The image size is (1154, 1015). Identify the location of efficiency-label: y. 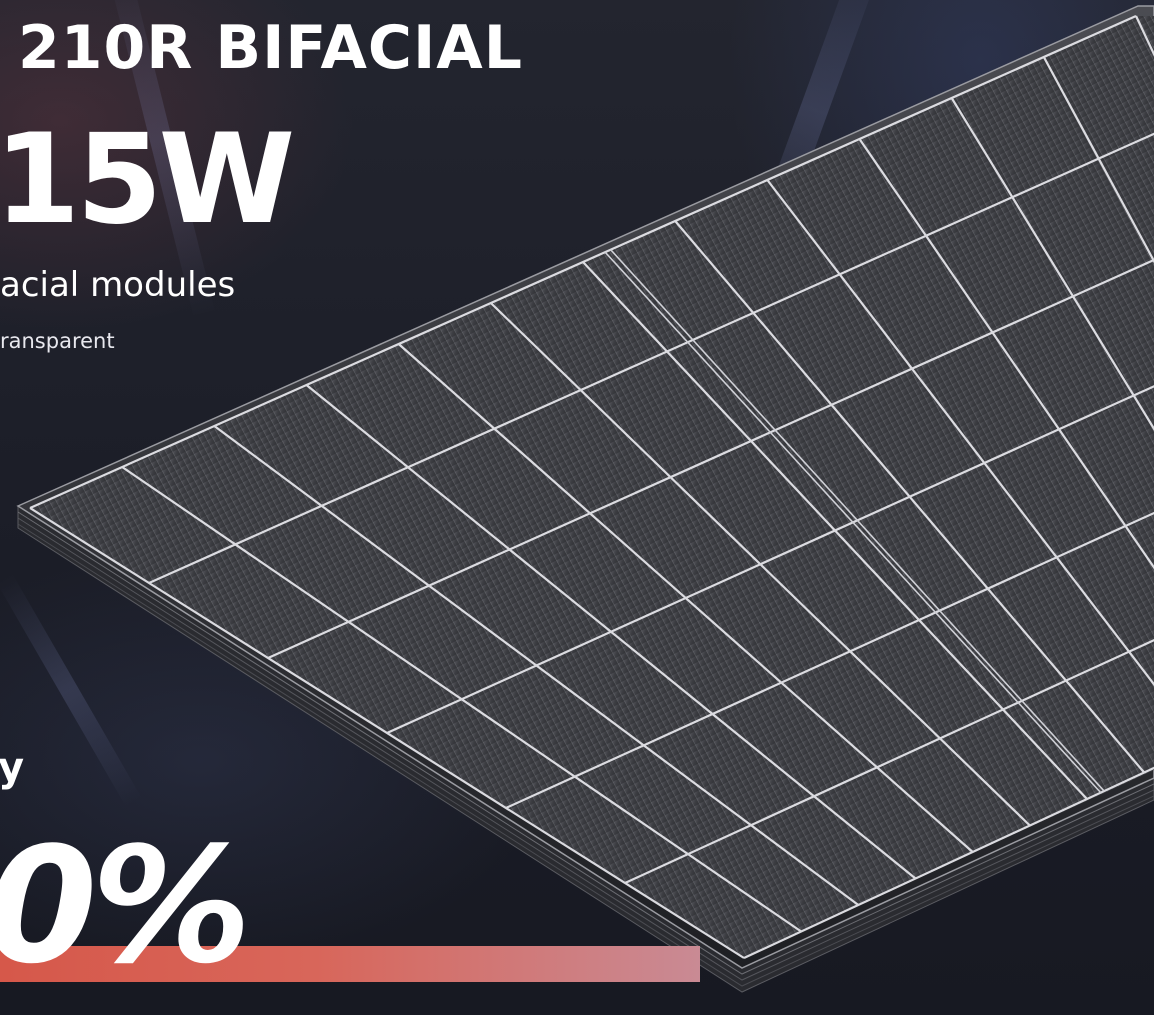
(12, 768).